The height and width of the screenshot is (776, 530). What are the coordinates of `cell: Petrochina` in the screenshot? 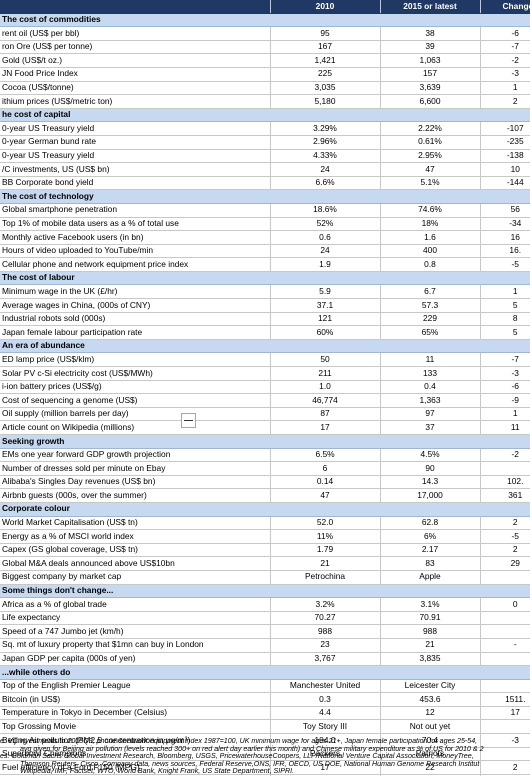 It's located at (324, 577).